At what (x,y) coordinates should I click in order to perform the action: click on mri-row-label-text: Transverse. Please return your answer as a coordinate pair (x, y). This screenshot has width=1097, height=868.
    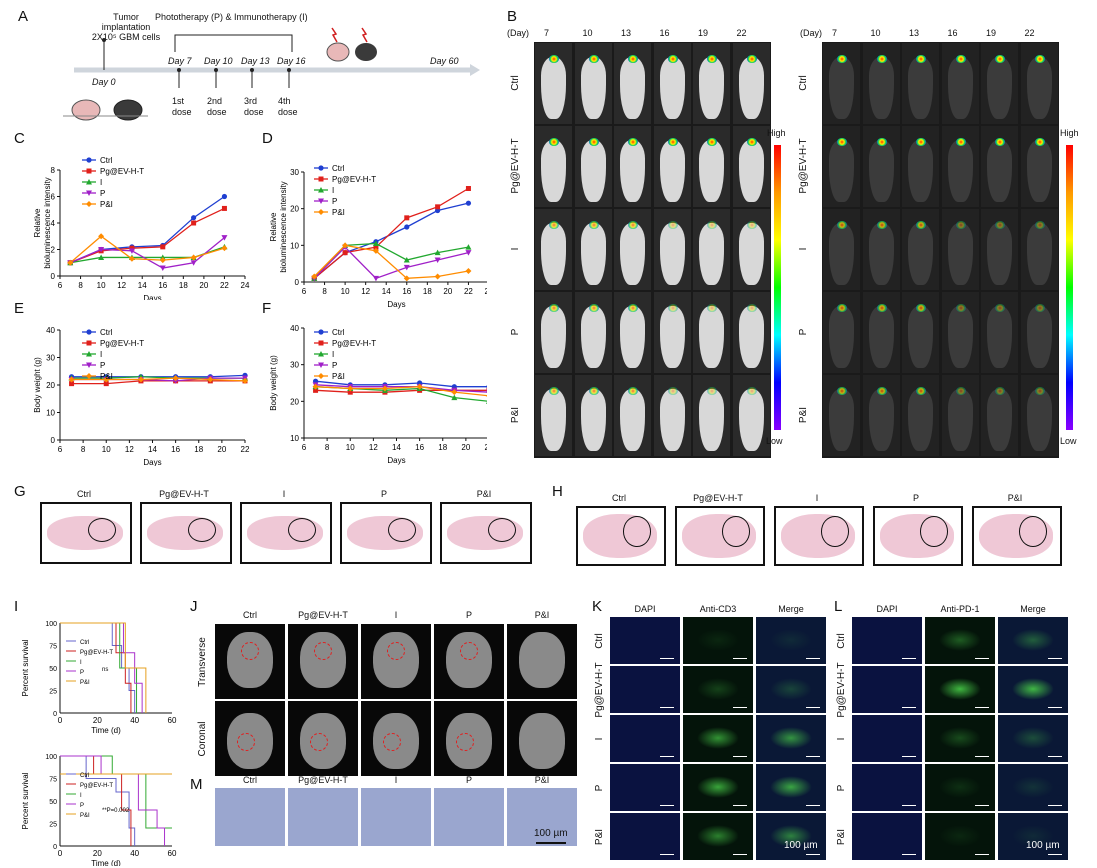
    Looking at the image, I should click on (202, 662).